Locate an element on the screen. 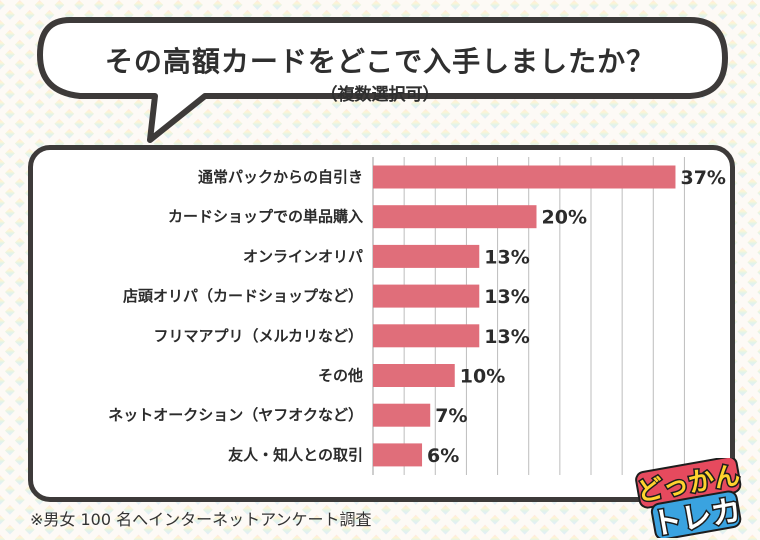 Image resolution: width=760 pixels, height=540 pixels. category-label: フリマアプリ（メルカリなど） is located at coordinates (258, 336).